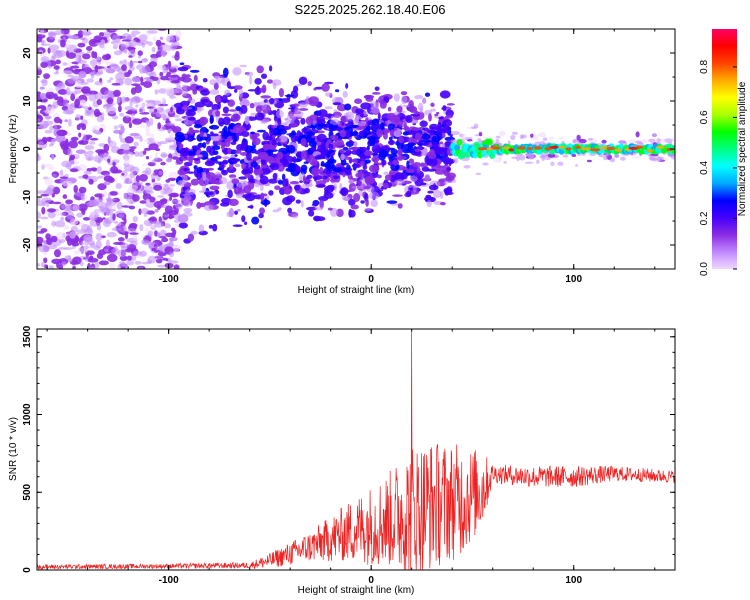 Image resolution: width=750 pixels, height=600 pixels. Describe the element at coordinates (356, 590) in the screenshot. I see `snr-x-label: Height of straight line (km)` at that location.